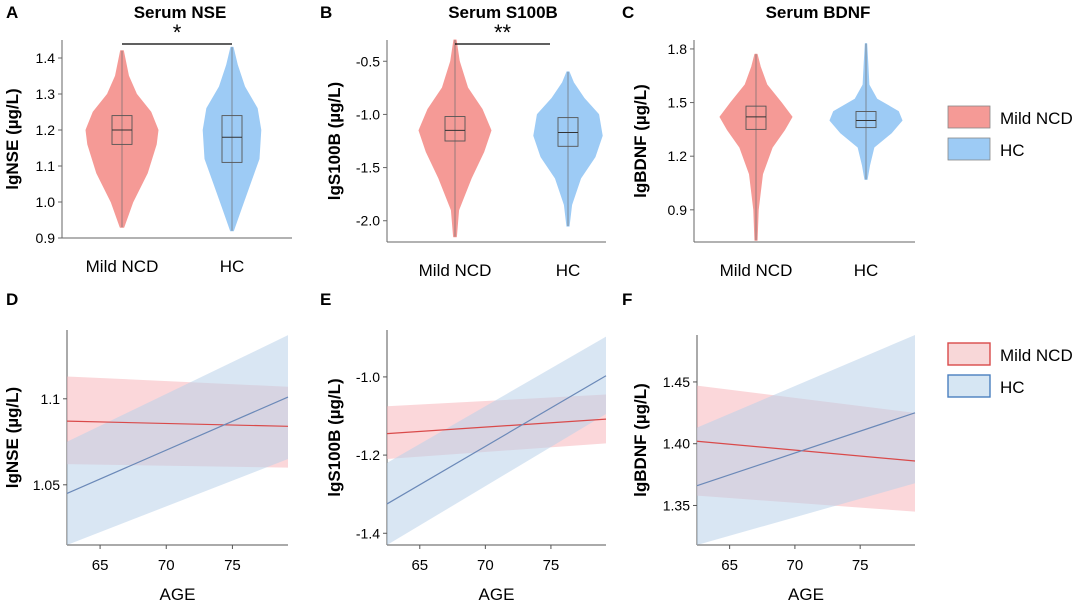 This screenshot has width=1084, height=607. I want to click on y-tick-label: -1.4, so click(368, 533).